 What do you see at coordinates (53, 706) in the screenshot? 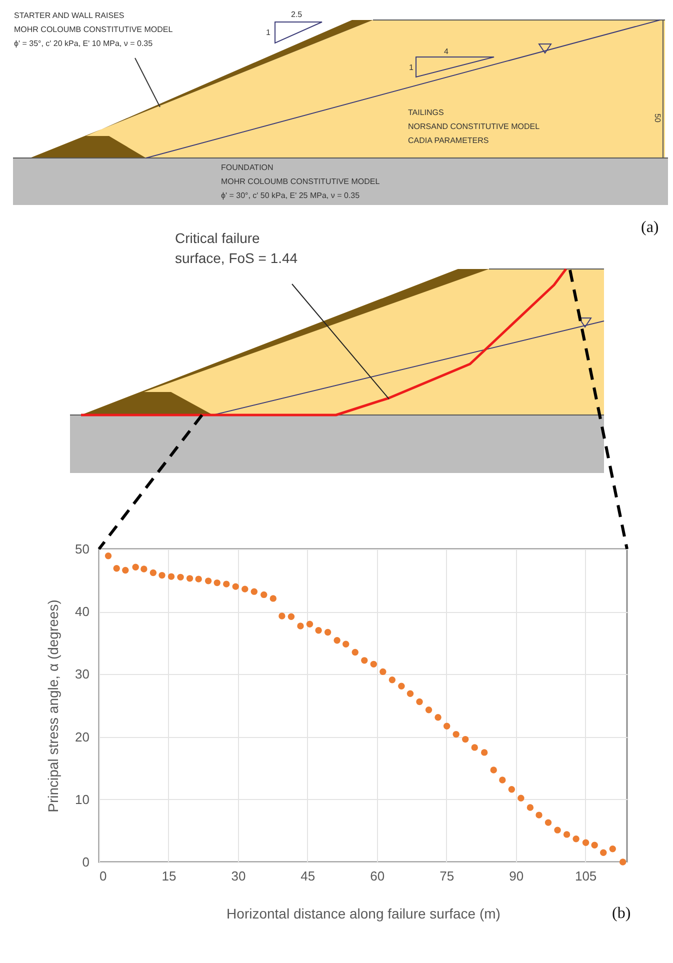
I see `y-axis-title: Principal stress angle, α (degrees)` at bounding box center [53, 706].